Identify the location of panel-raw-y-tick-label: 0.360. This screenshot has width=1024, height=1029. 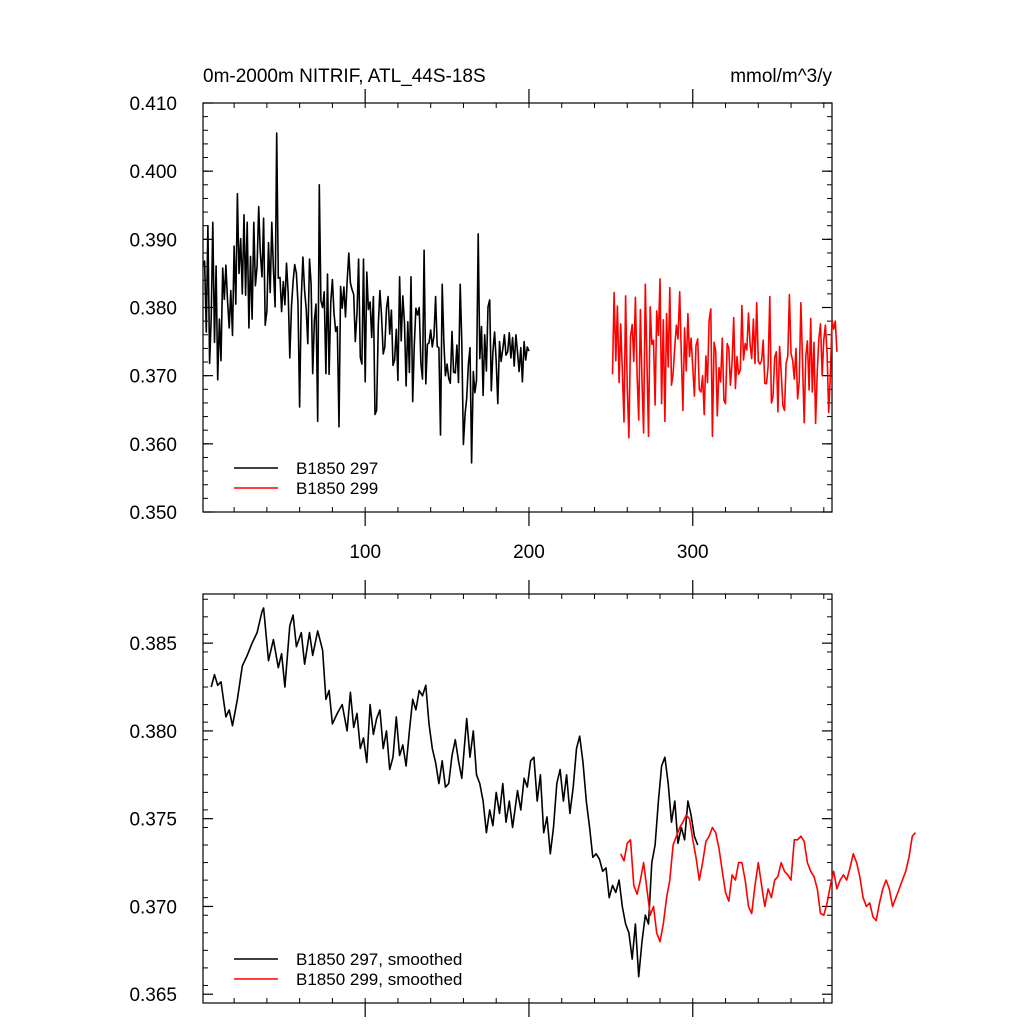
(153, 445).